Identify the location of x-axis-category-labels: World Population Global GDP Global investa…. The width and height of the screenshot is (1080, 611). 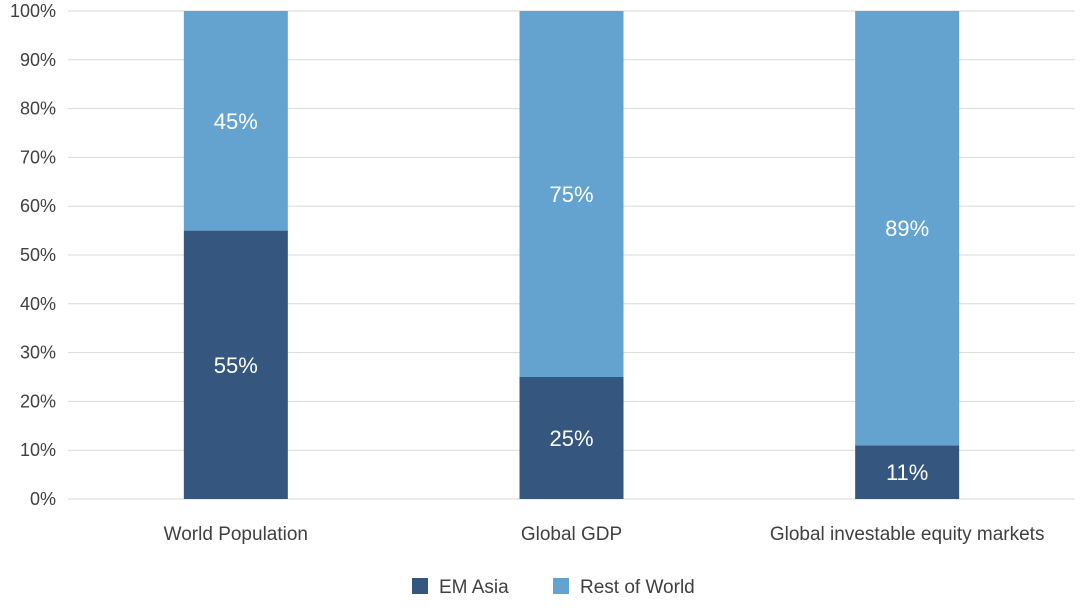
(604, 534).